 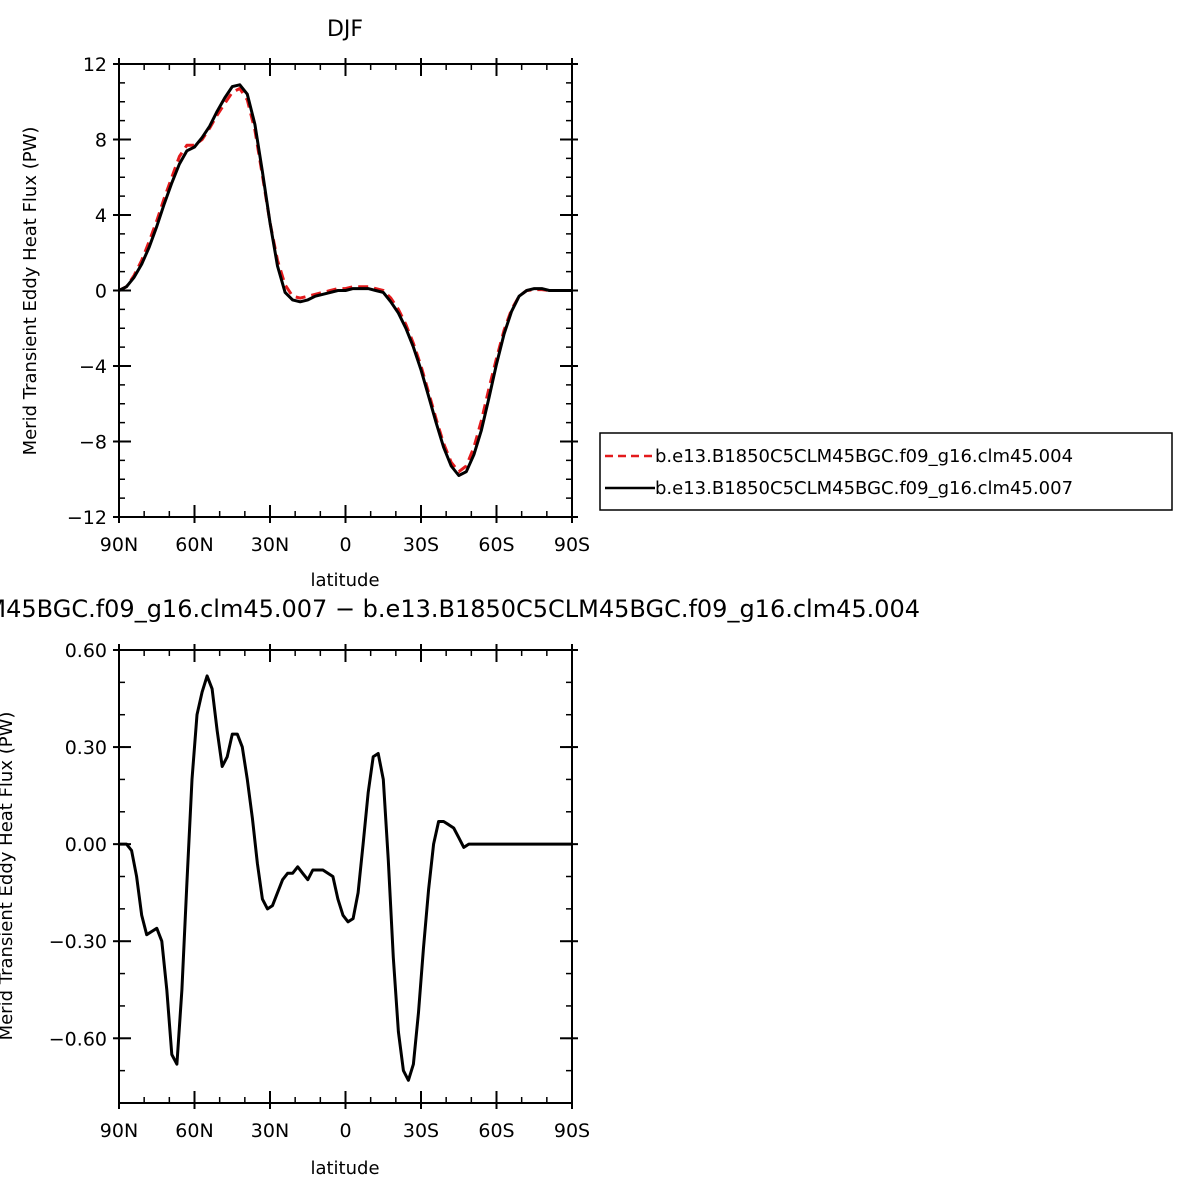 What do you see at coordinates (78, 1039) in the screenshot?
I see `bottom-y-tick-label: −0.60` at bounding box center [78, 1039].